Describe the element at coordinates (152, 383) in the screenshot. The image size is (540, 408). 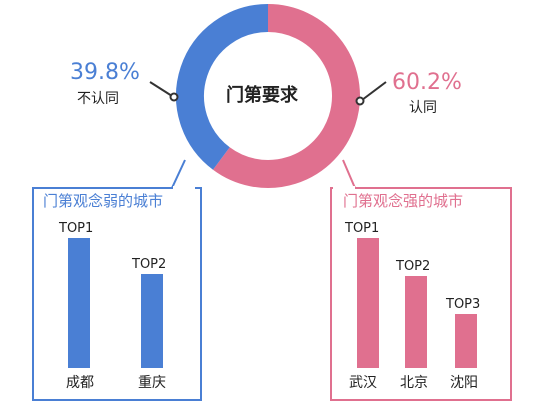
I see `city-label: 重庆` at that location.